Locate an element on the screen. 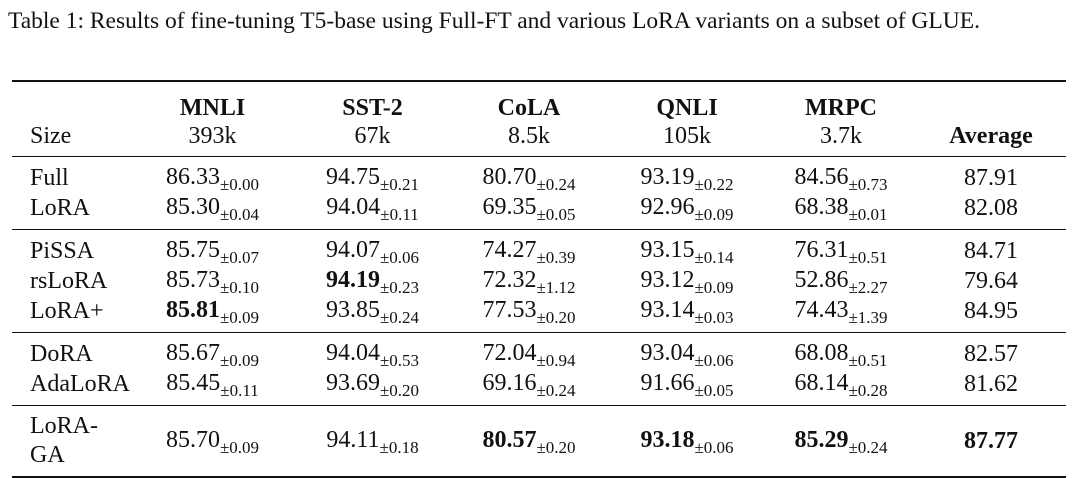 Image resolution: width=1080 pixels, height=478 pixels. score-std: ±0.73 is located at coordinates (868, 184).